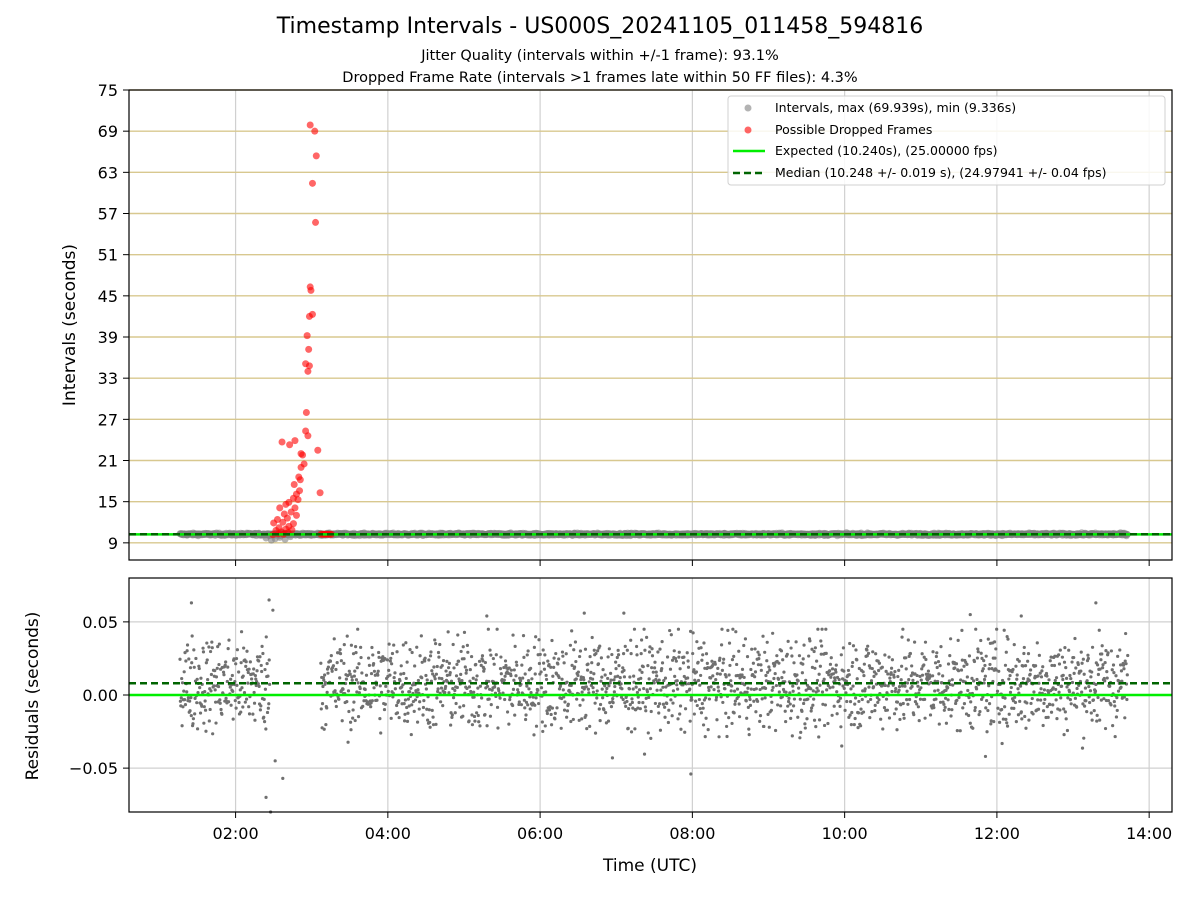  I want to click on legend-label-intervals: Intervals, max (69.939s), min (9.336s), so click(895, 107).